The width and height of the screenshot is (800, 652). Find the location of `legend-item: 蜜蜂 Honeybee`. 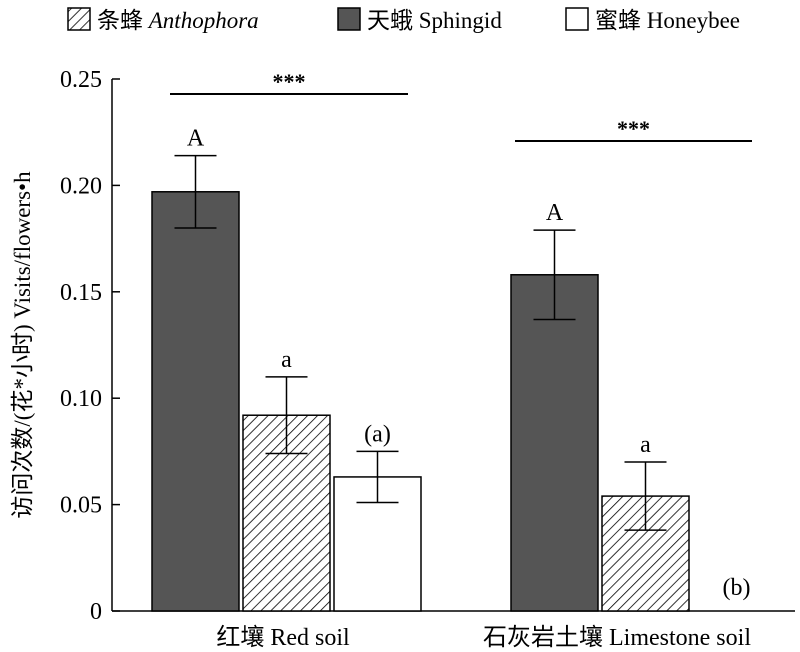

legend-item: 蜜蜂 Honeybee is located at coordinates (652, 20).